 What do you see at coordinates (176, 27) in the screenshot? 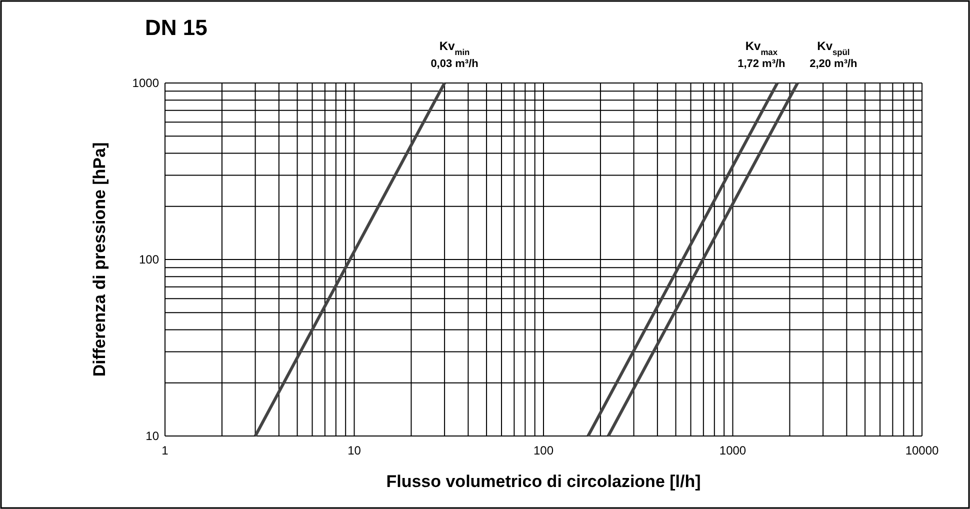
I see `chart-title: DN 15` at bounding box center [176, 27].